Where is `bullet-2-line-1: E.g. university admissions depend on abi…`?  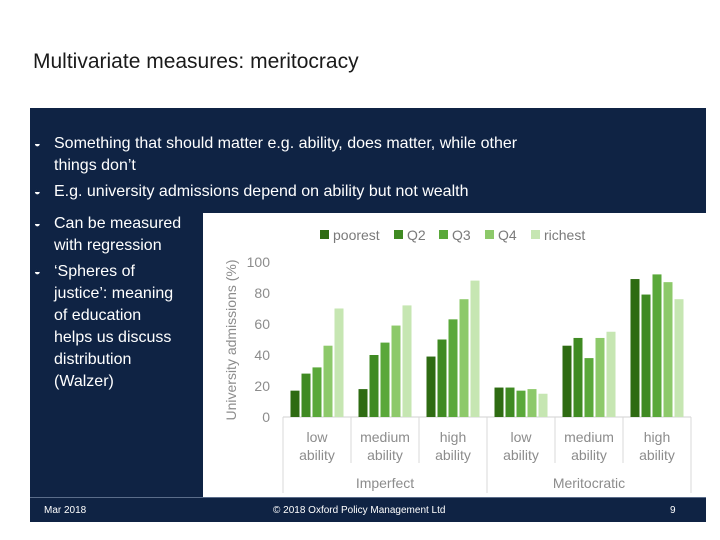
bullet-2-line-1: E.g. university admissions depend on abi… is located at coordinates (261, 191).